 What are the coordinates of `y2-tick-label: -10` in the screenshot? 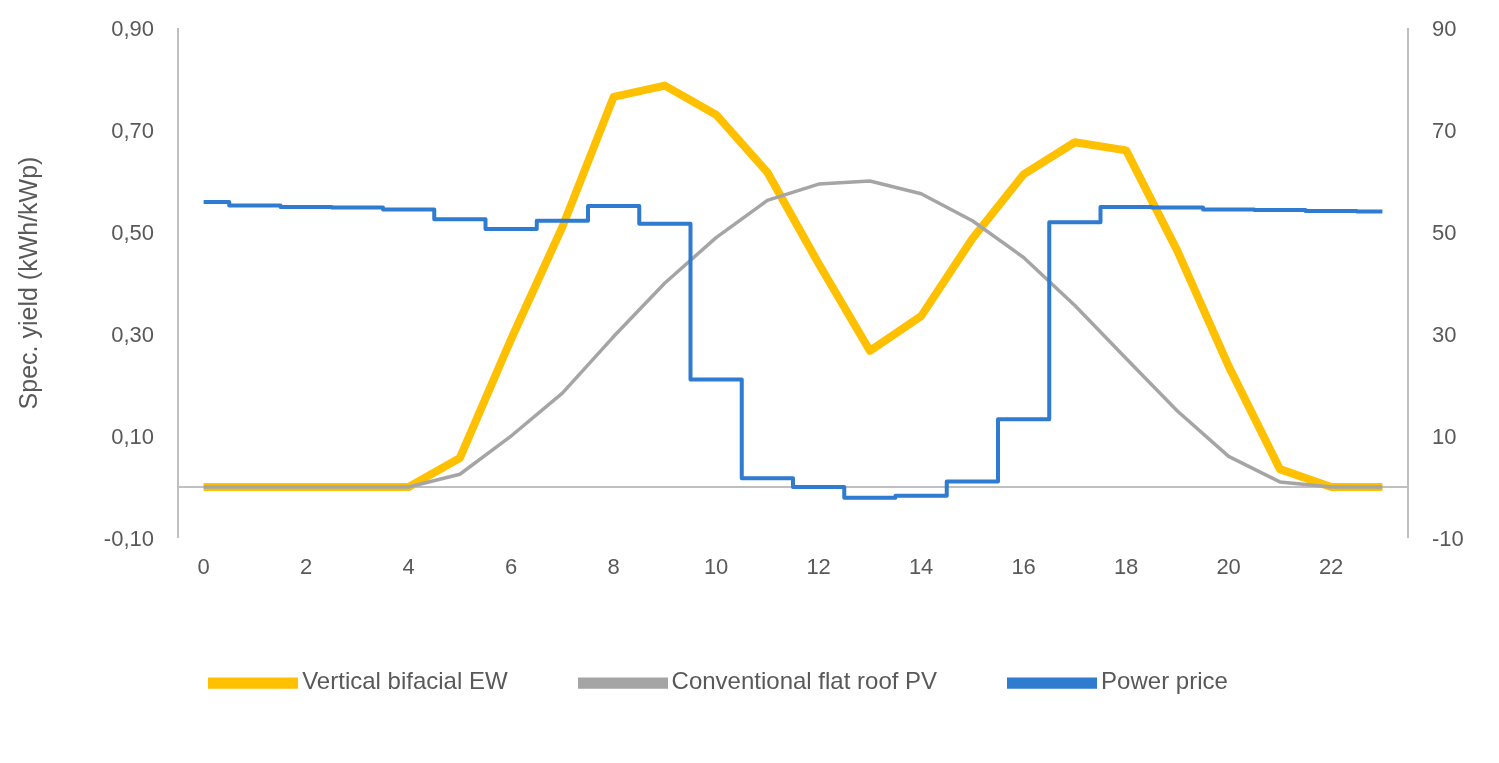 It's located at (1448, 538).